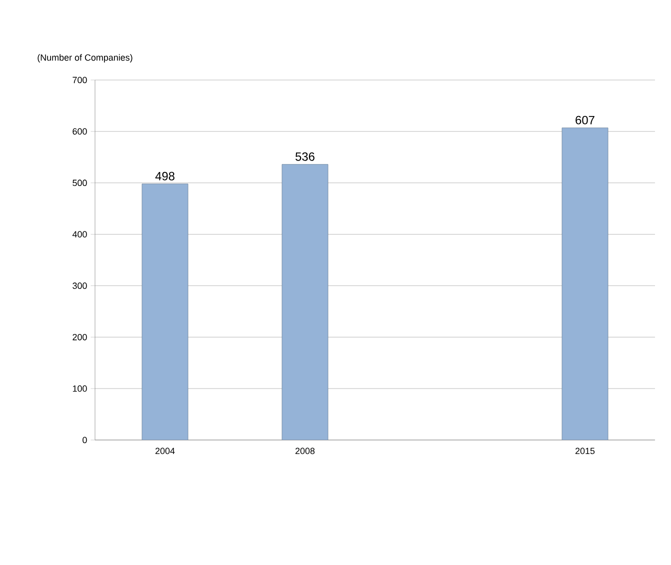 The width and height of the screenshot is (671, 565). Describe the element at coordinates (79, 337) in the screenshot. I see `y-tick-label: 200` at that location.